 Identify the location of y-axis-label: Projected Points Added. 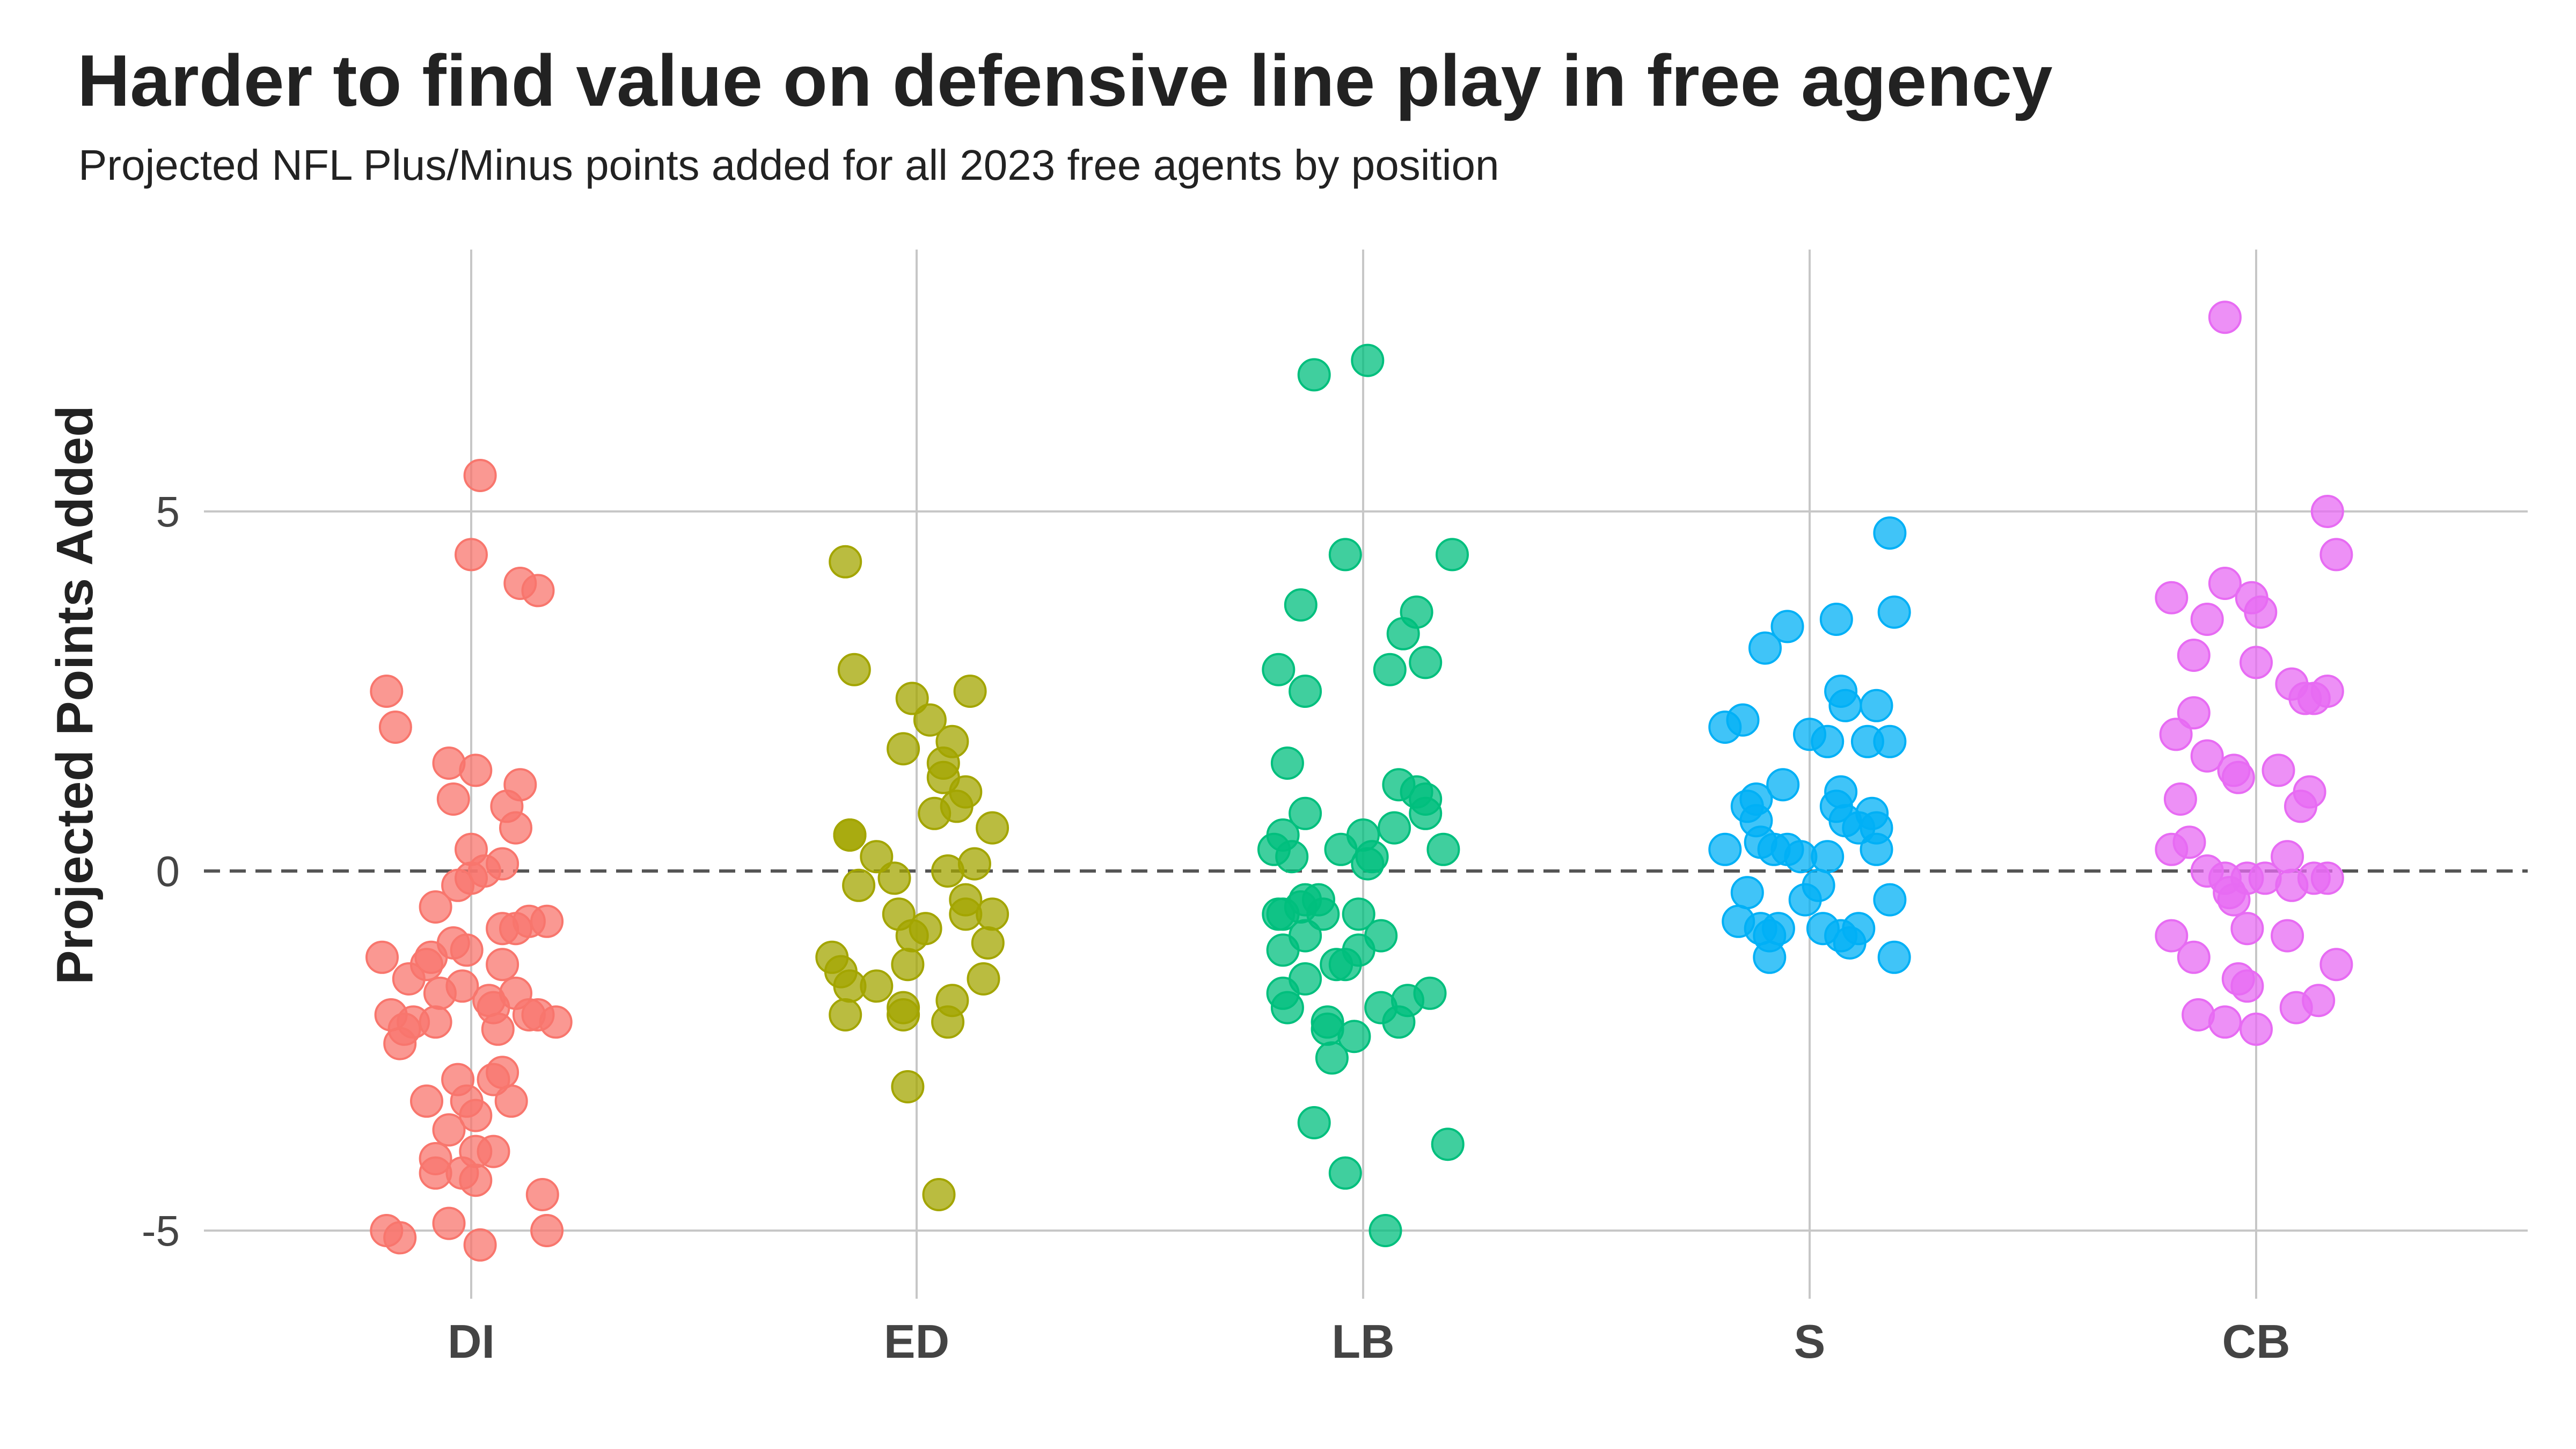
(75, 694).